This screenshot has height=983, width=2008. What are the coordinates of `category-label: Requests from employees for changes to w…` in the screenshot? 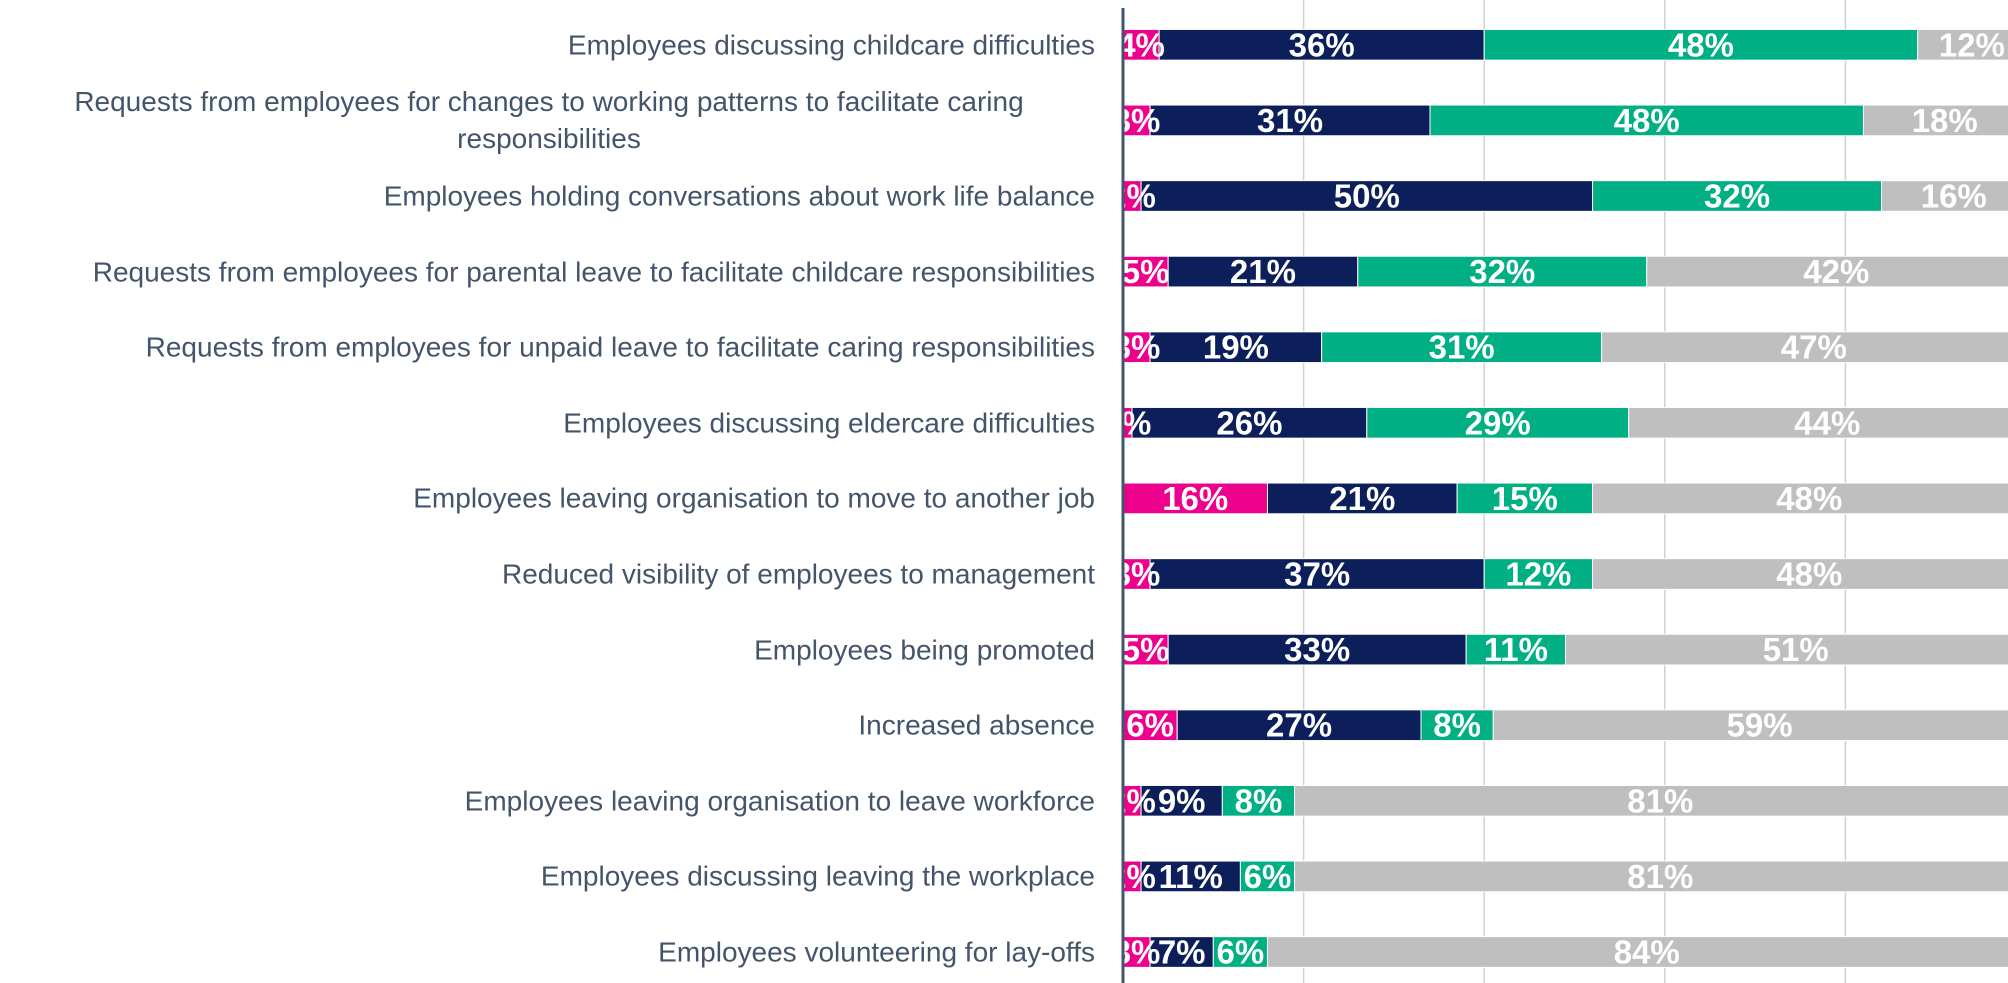 It's located at (549, 120).